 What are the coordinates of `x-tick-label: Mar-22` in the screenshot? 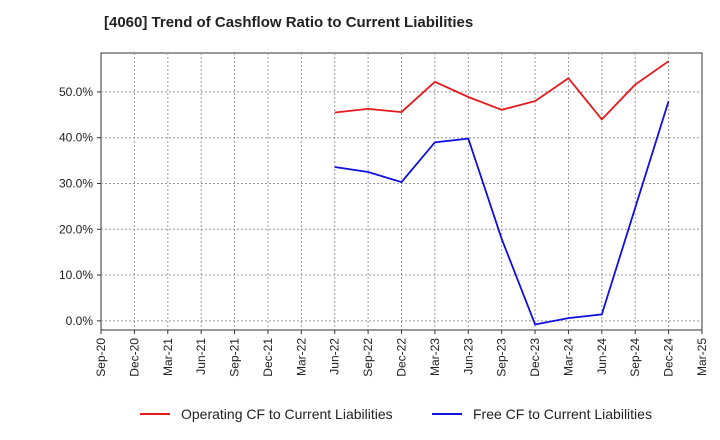 It's located at (301, 357).